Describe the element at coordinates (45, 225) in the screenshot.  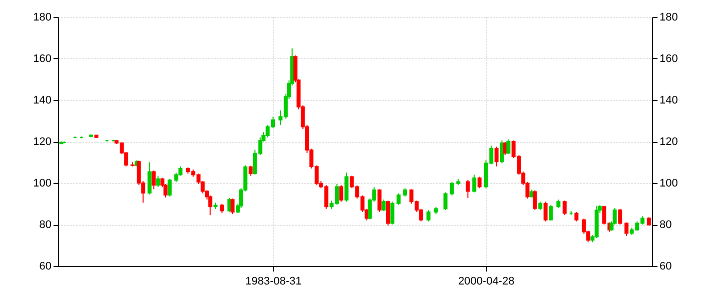
I see `y-tick-label: 80` at that location.